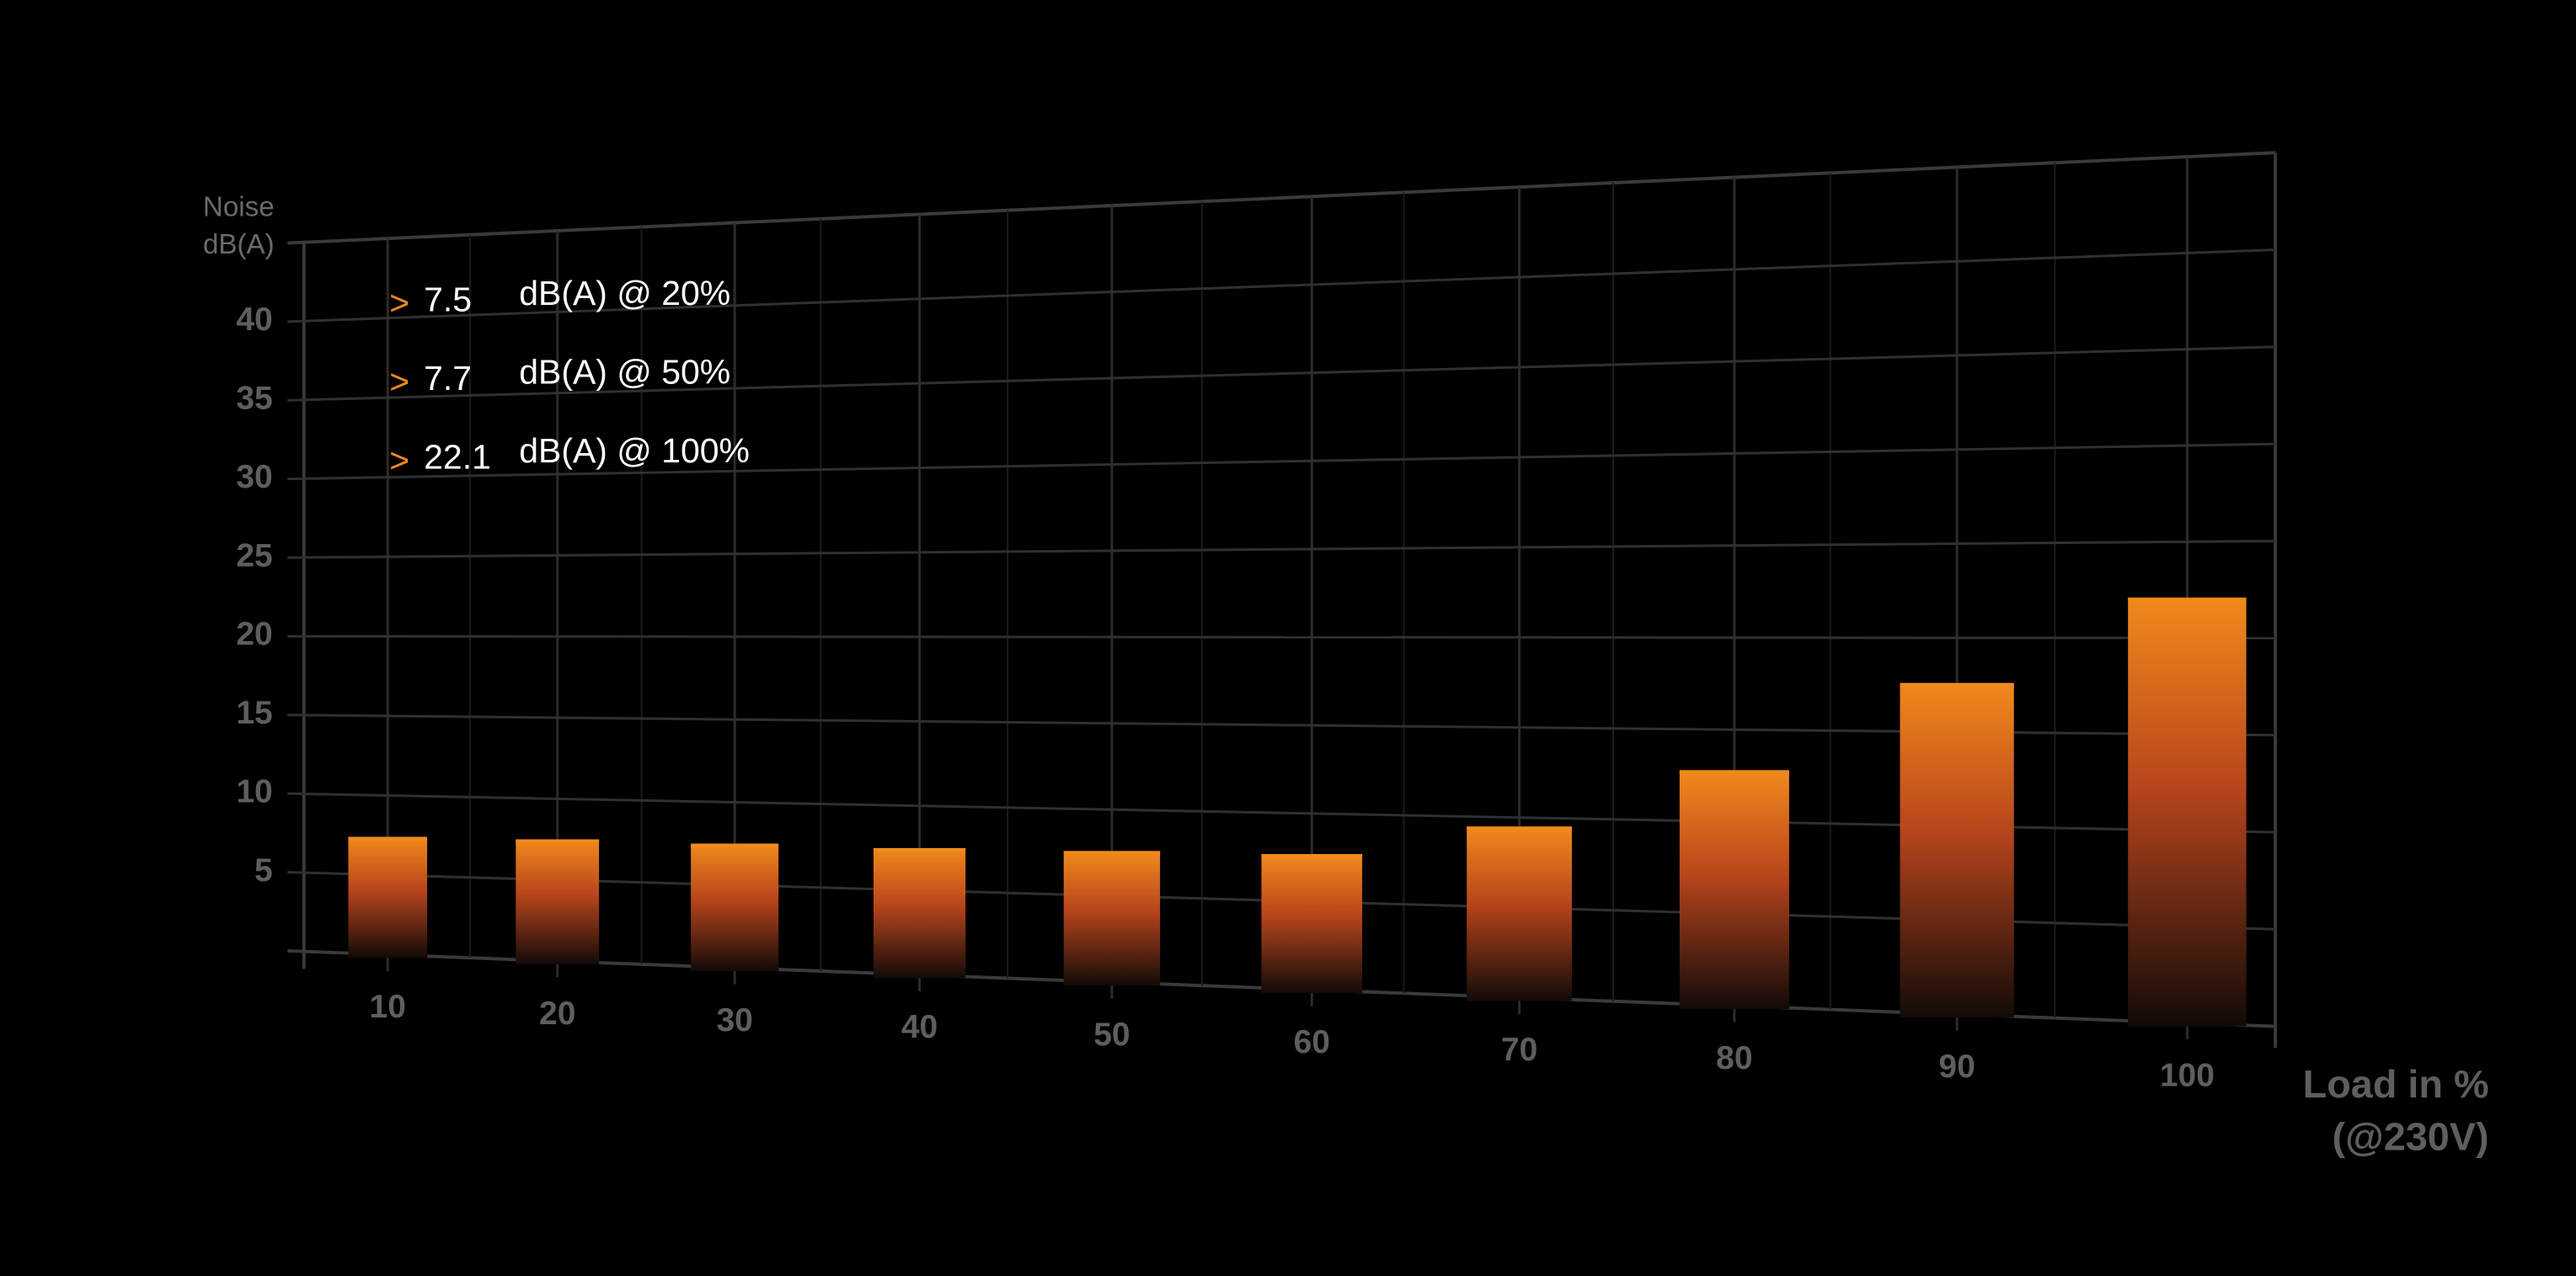 The width and height of the screenshot is (2576, 1276). Describe the element at coordinates (2187, 1075) in the screenshot. I see `x-tick-label: 100` at that location.